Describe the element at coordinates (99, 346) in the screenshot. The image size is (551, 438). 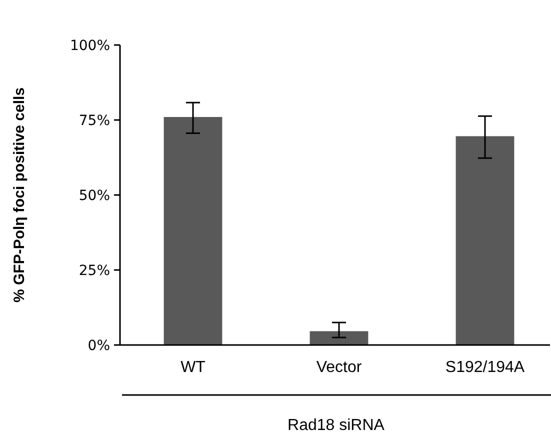
I see `y-tick-label: 0%` at that location.